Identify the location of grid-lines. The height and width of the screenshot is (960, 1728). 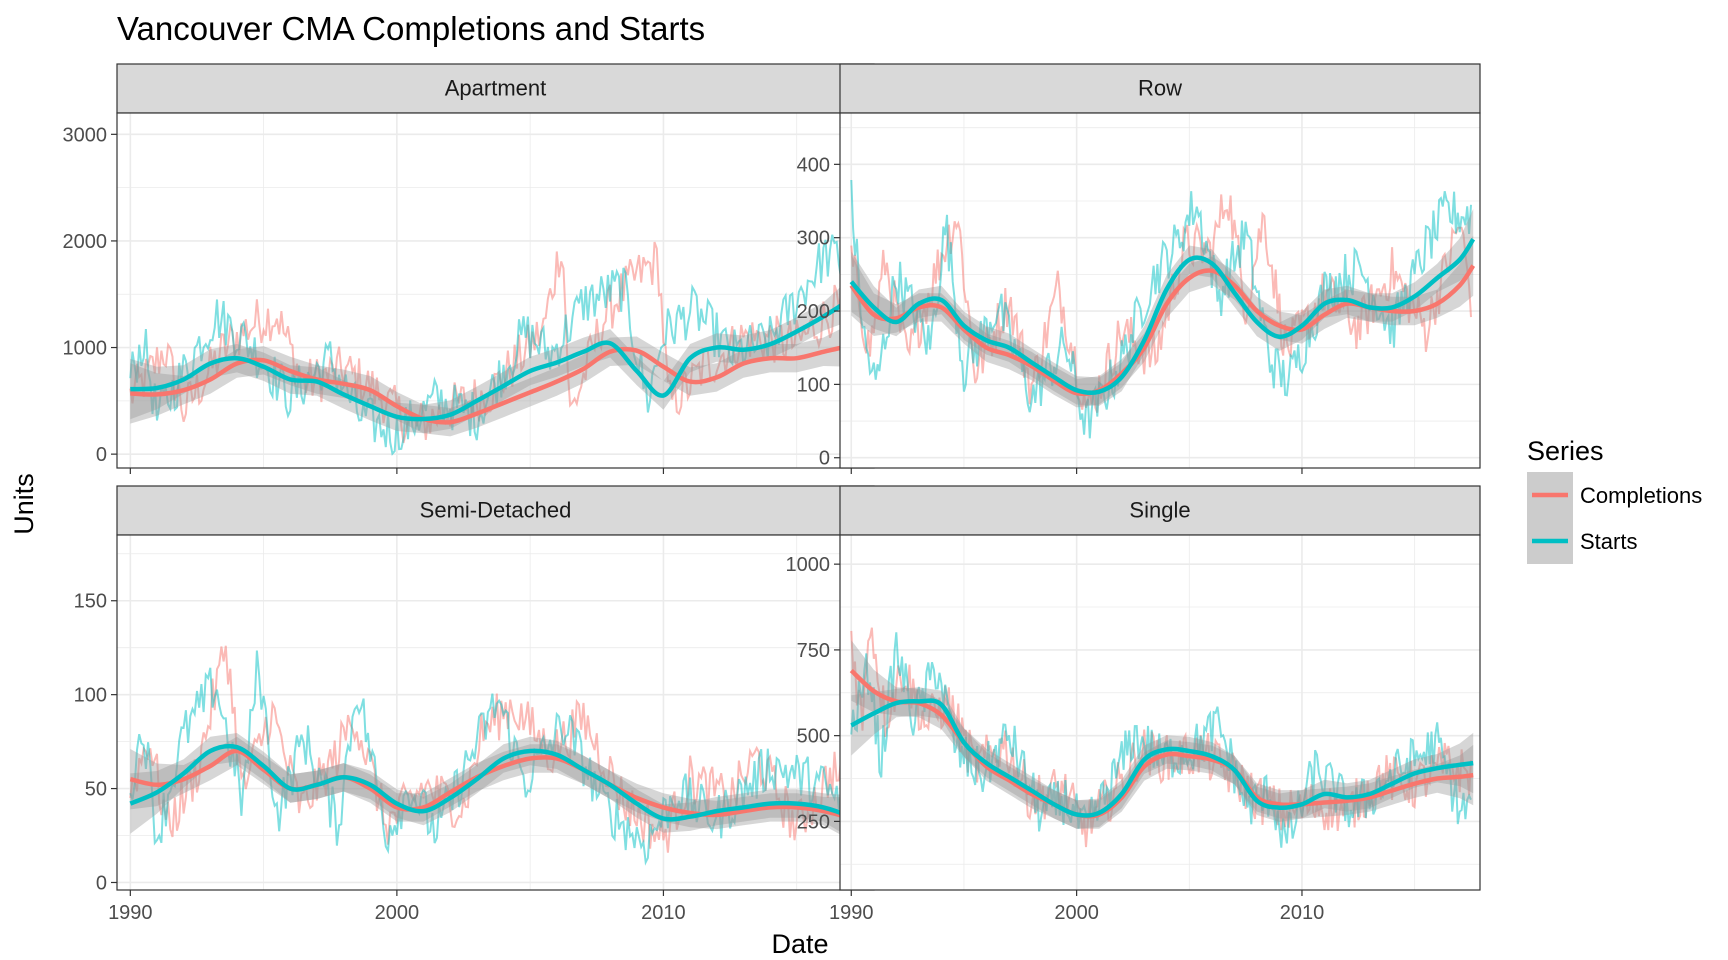
(1160, 290).